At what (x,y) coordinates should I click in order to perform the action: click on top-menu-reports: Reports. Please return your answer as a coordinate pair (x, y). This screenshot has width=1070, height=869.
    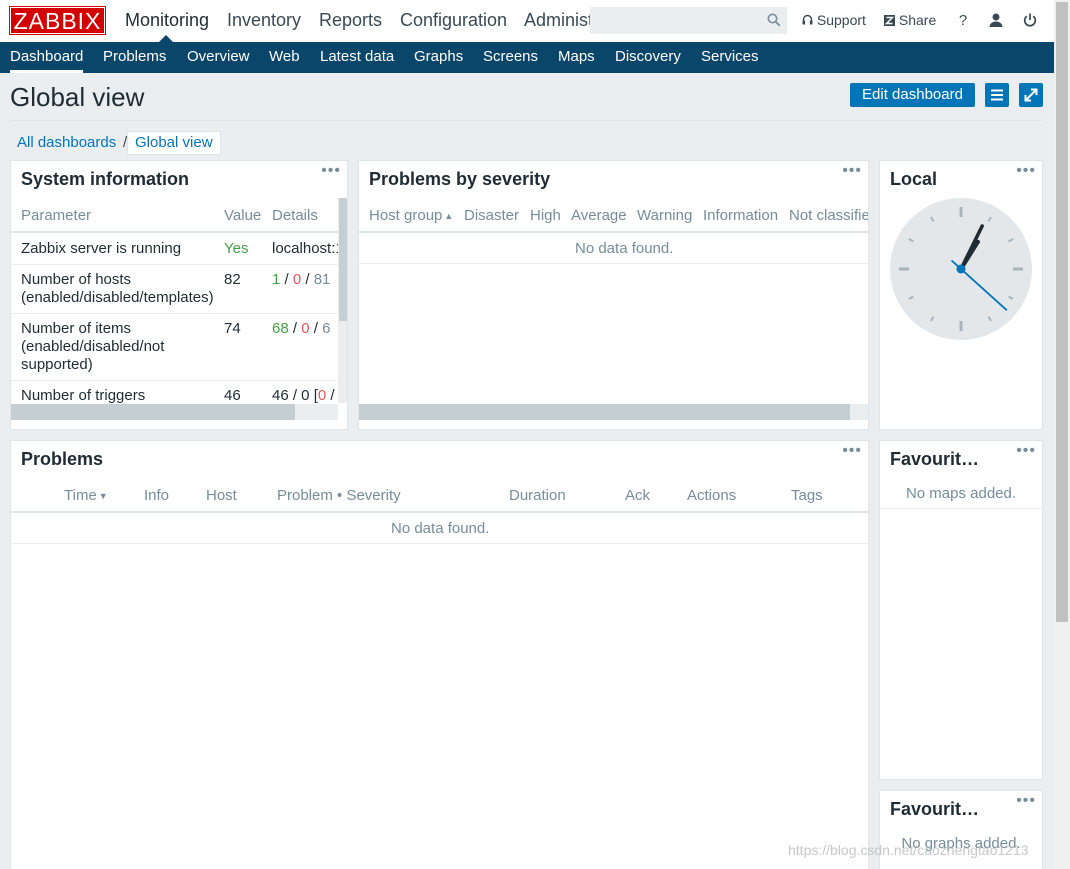
    Looking at the image, I should click on (351, 20).